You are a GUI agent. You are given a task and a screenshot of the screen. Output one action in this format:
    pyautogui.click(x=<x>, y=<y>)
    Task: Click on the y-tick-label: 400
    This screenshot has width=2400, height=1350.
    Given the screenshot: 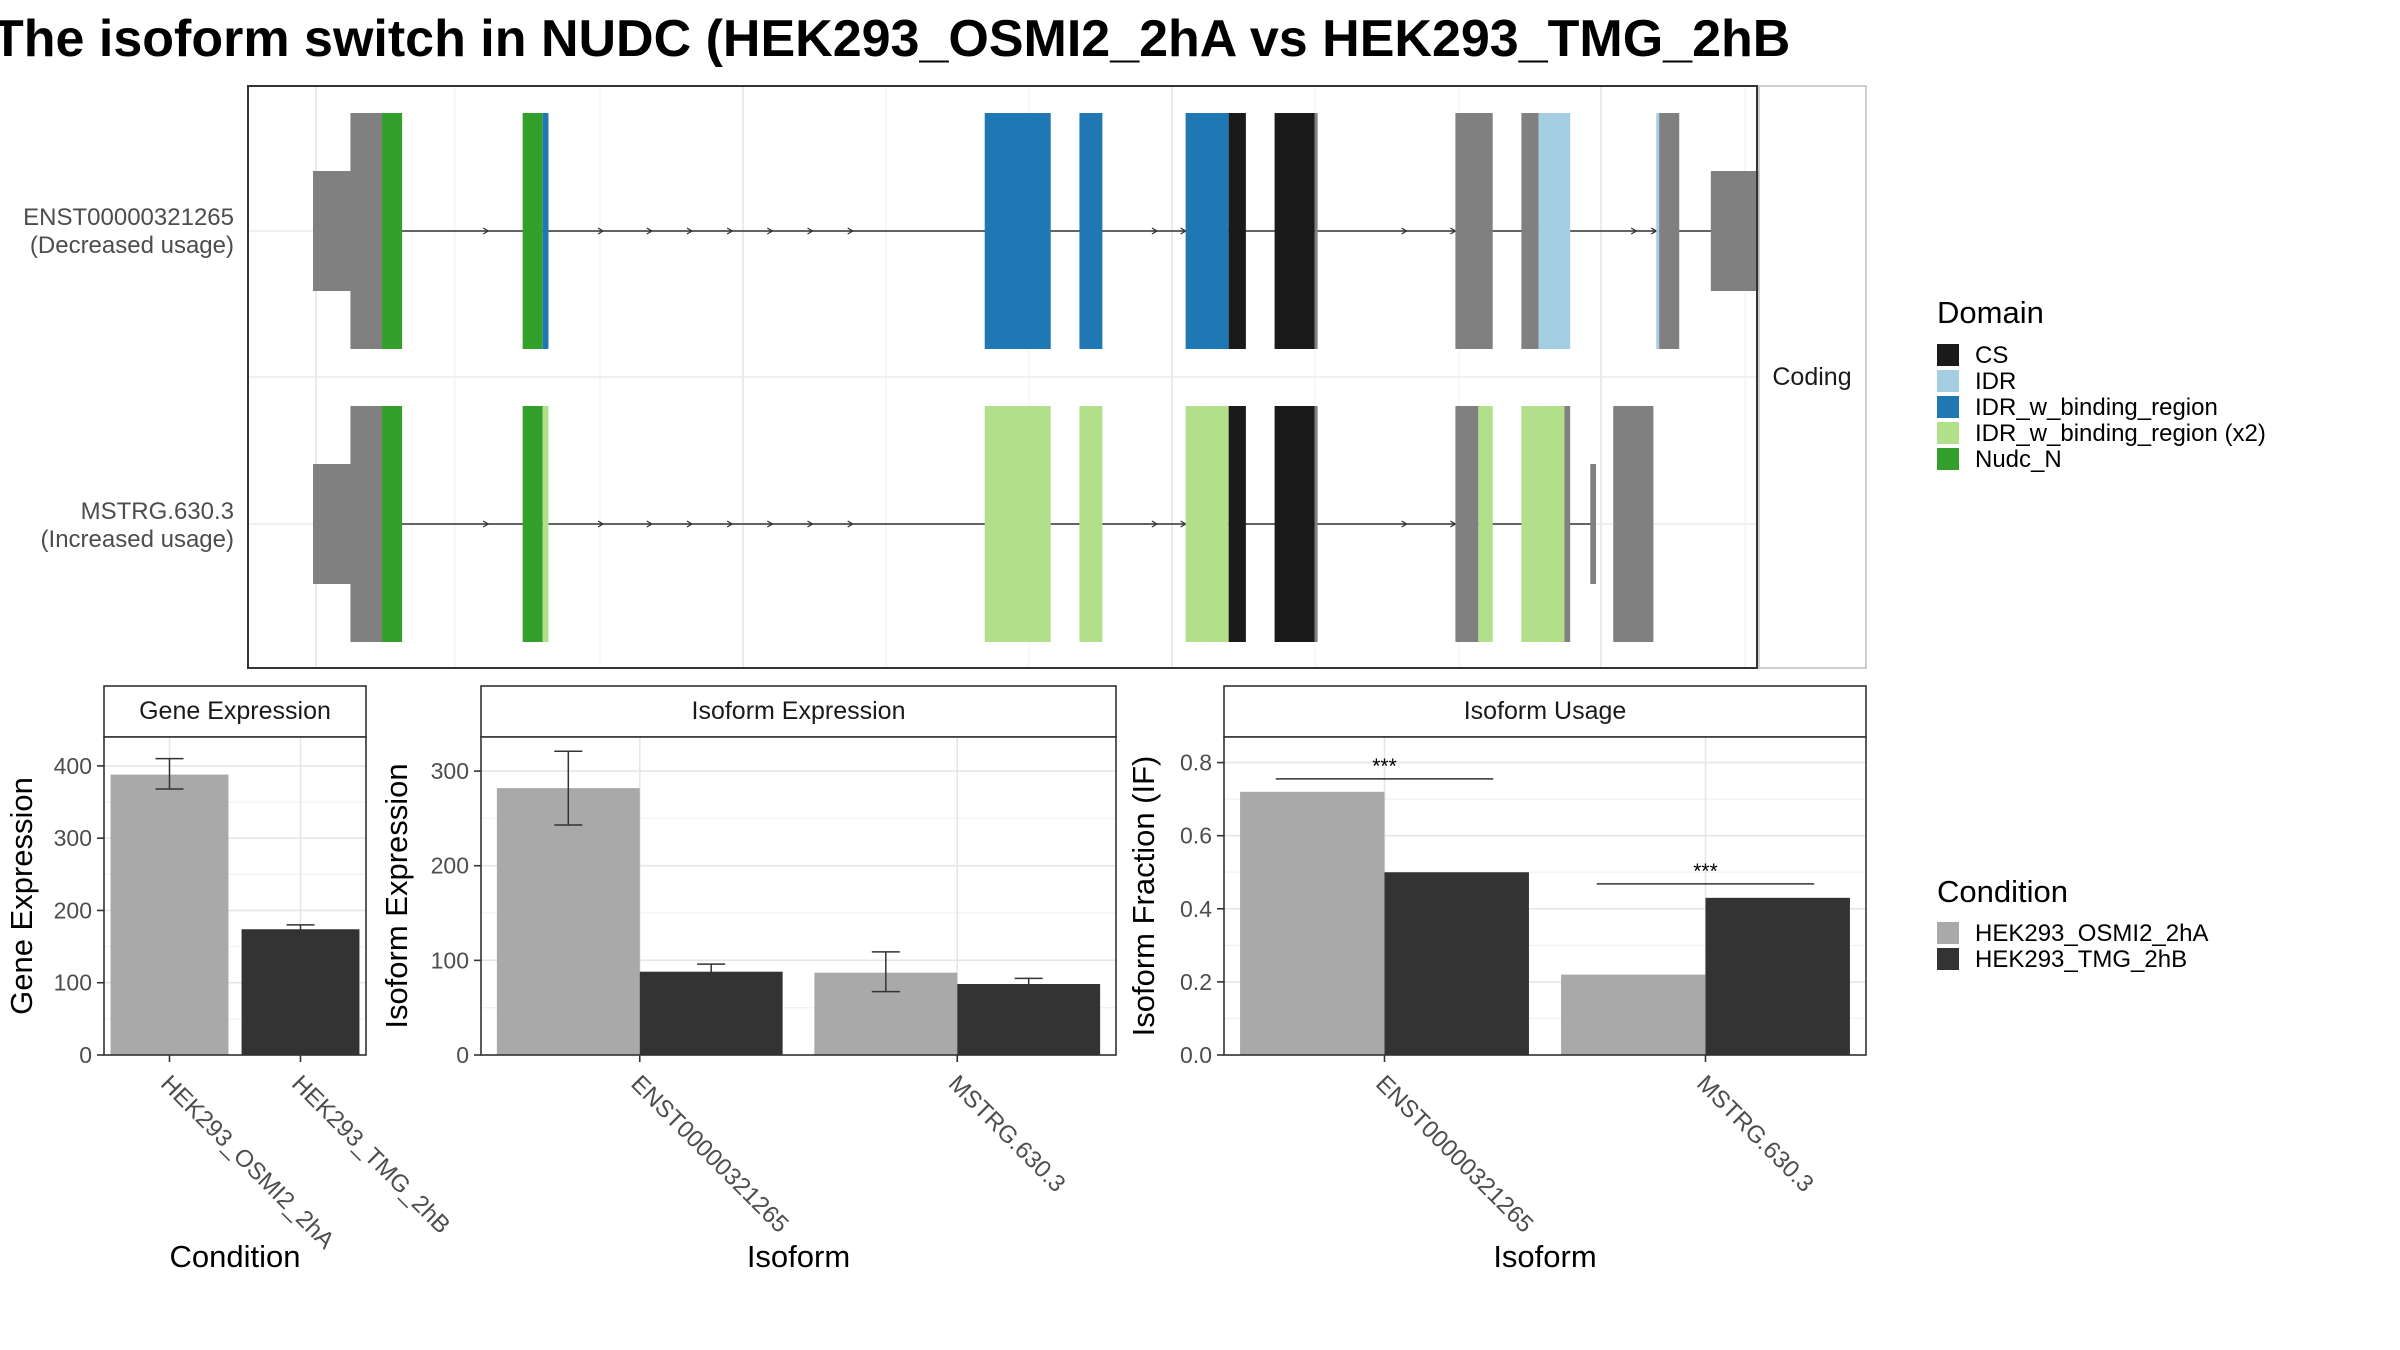 What is the action you would take?
    pyautogui.click(x=73, y=766)
    